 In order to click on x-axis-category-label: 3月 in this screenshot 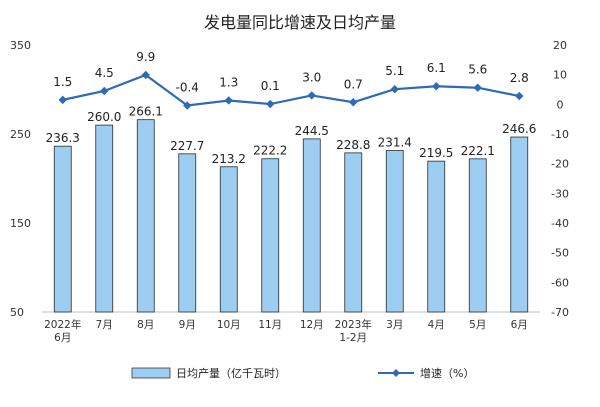, I will do `click(394, 325)`.